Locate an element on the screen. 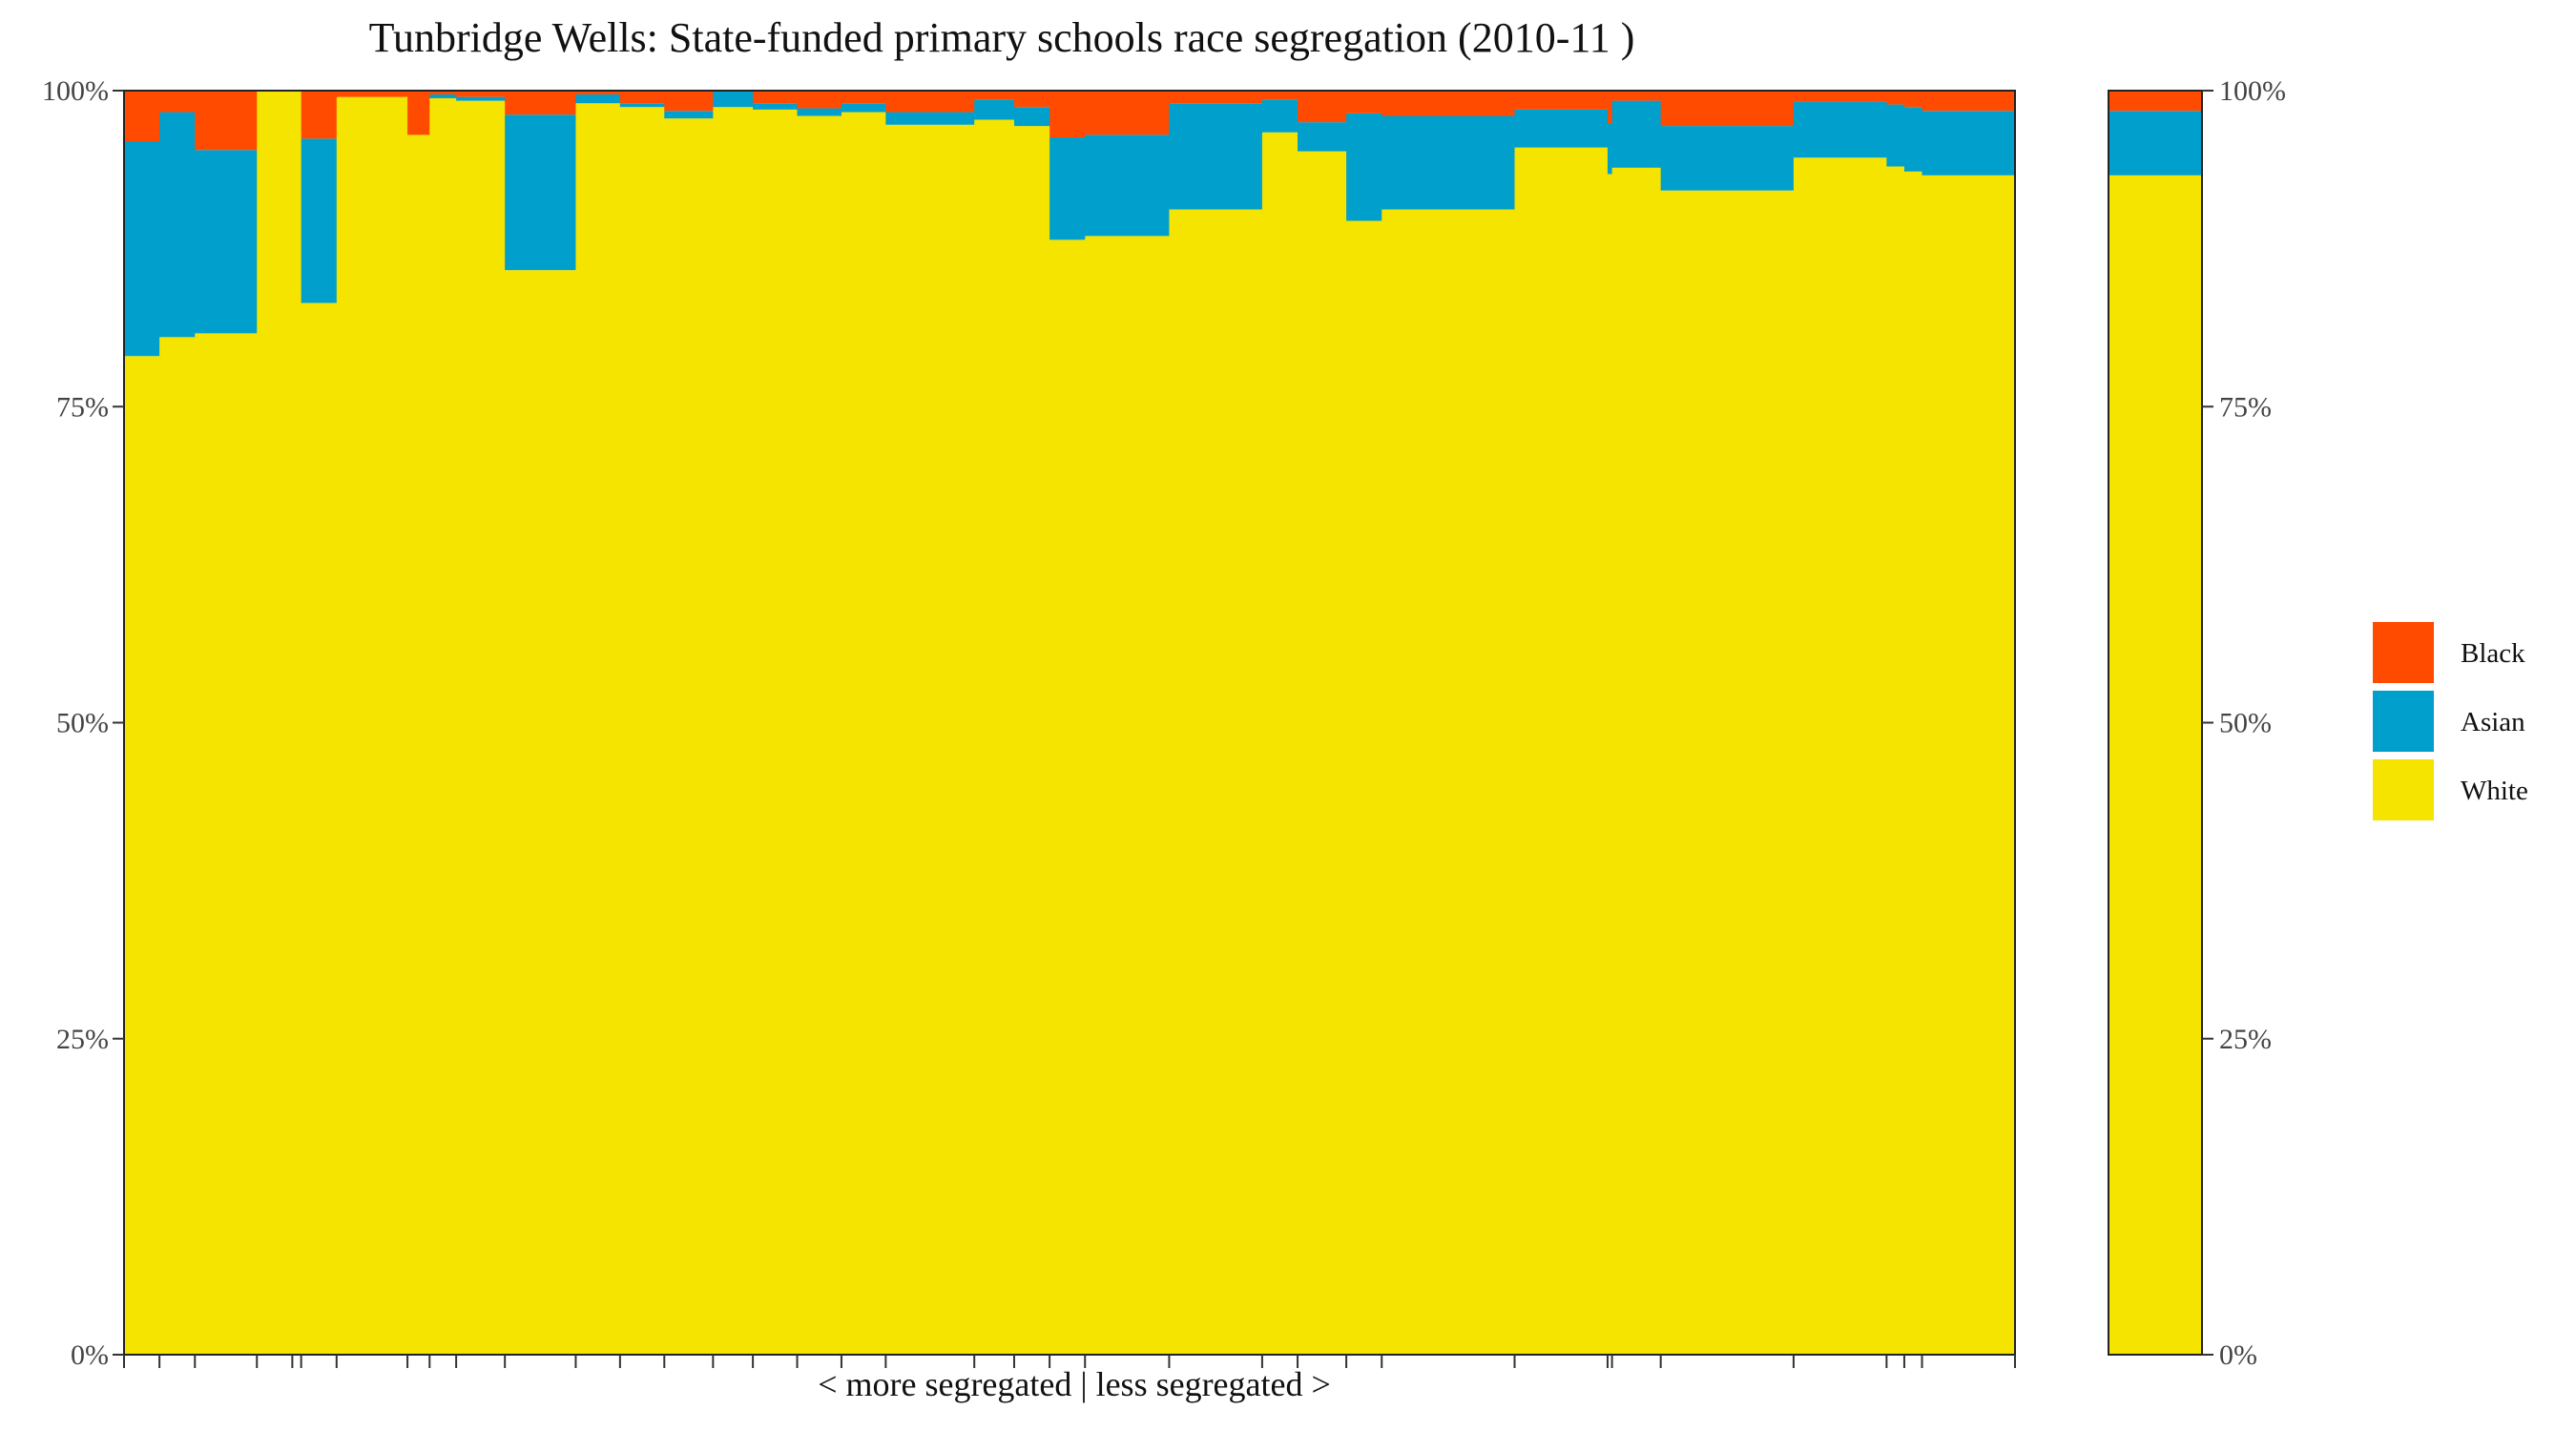  y-axis-right: 0% 25% 50% 75% 100% is located at coordinates (2244, 723).